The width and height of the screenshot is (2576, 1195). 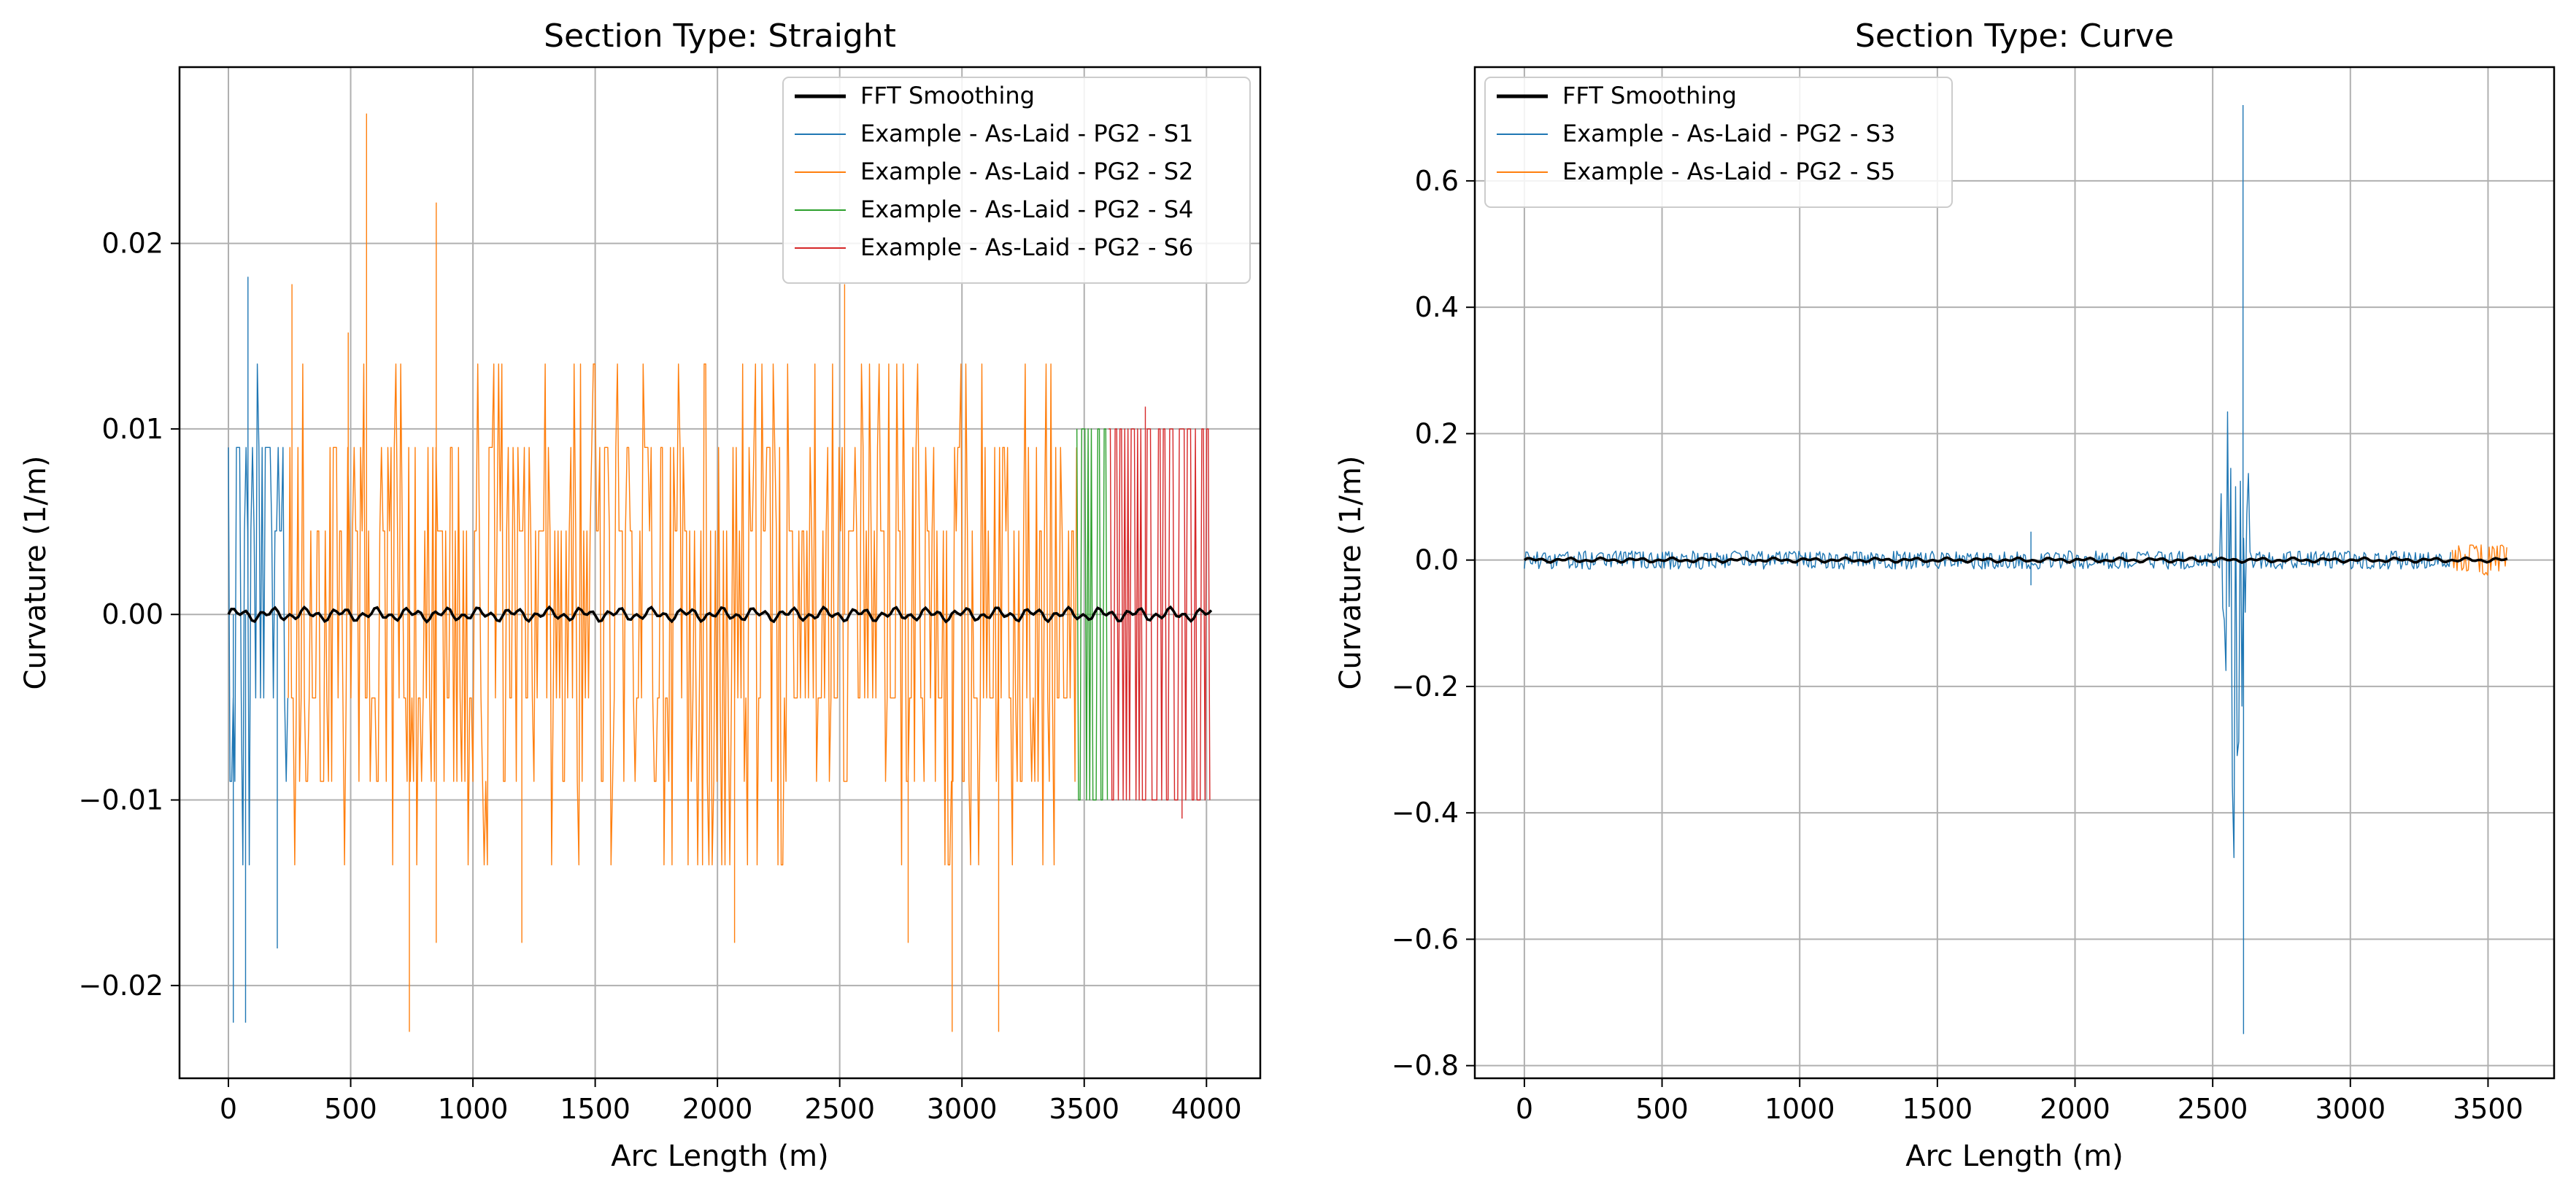 What do you see at coordinates (132, 429) in the screenshot?
I see `y-tick-label: 0.01` at bounding box center [132, 429].